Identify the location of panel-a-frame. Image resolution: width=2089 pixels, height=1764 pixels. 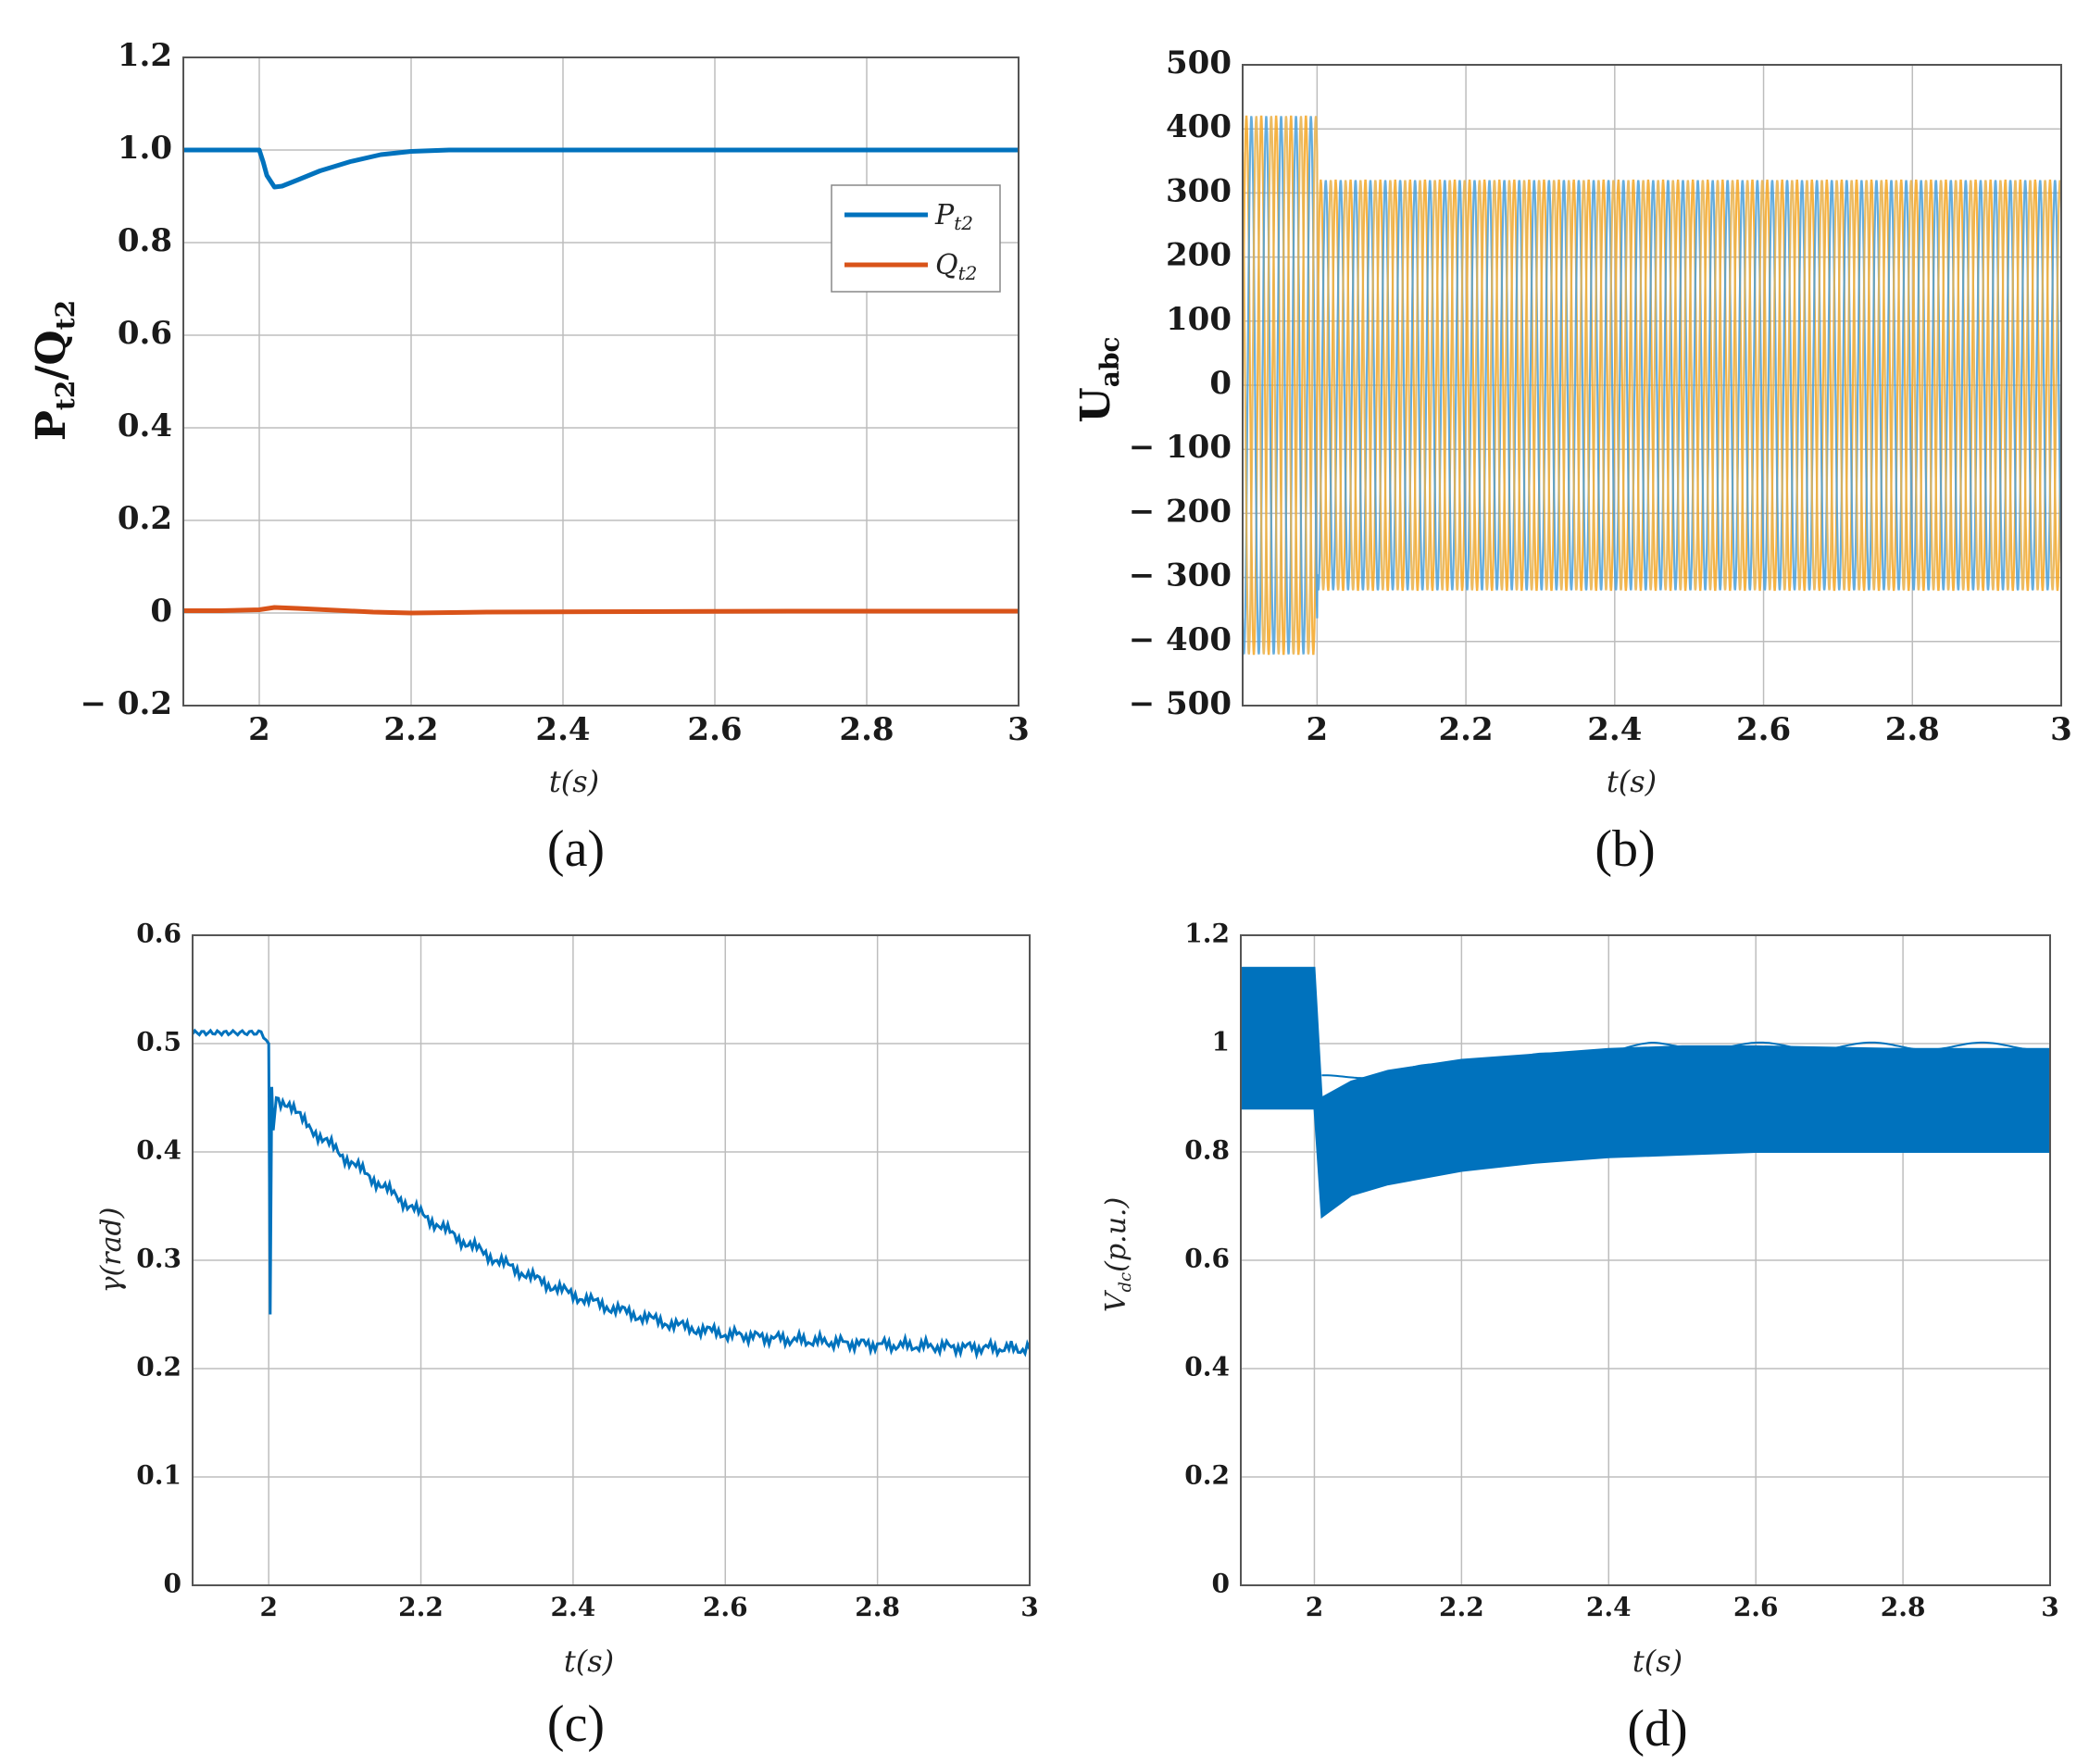
(600, 382).